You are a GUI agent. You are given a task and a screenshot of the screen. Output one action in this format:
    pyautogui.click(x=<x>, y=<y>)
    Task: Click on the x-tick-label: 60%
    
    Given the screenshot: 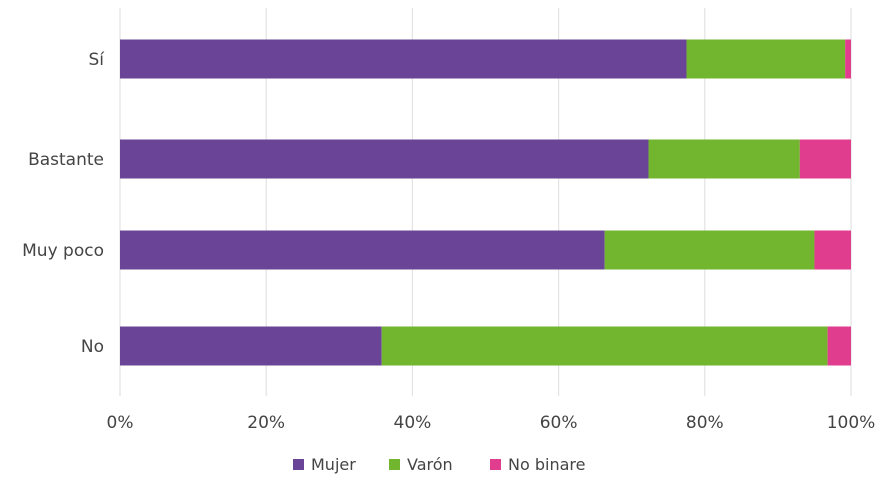 What is the action you would take?
    pyautogui.click(x=559, y=423)
    